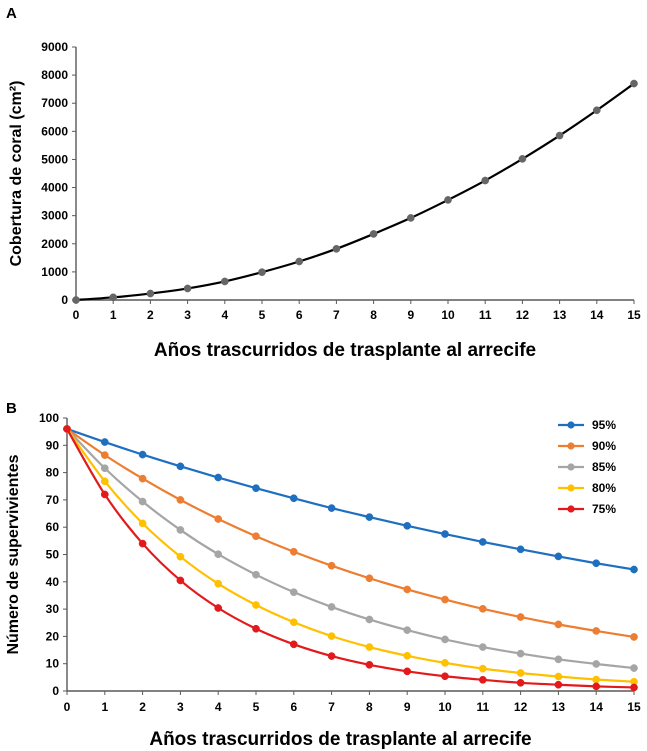  What do you see at coordinates (604, 488) in the screenshot?
I see `legend-label: 80%` at bounding box center [604, 488].